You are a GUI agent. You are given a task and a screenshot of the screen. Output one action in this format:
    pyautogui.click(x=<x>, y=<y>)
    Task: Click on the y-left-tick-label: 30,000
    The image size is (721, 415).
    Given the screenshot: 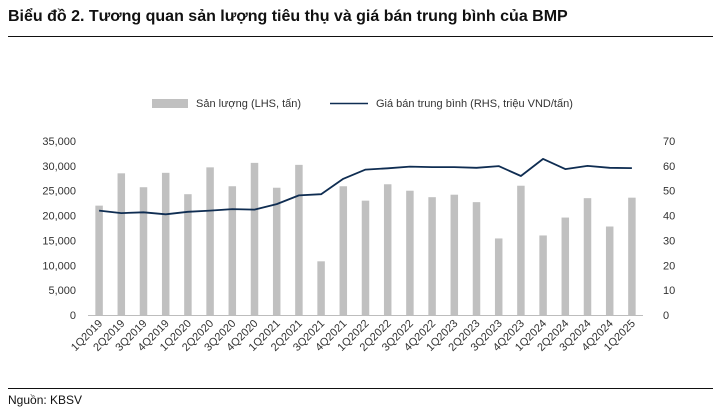 What is the action you would take?
    pyautogui.click(x=59, y=167)
    